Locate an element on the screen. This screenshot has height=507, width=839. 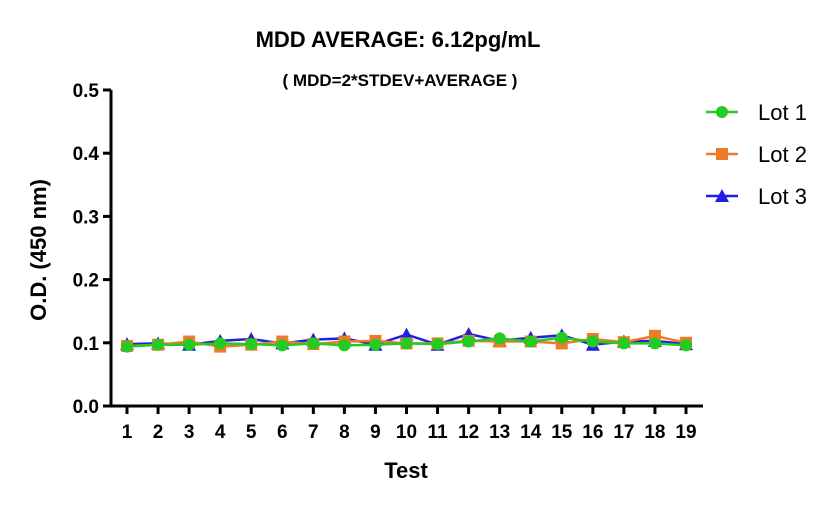
series-layer is located at coordinates (406, 339).